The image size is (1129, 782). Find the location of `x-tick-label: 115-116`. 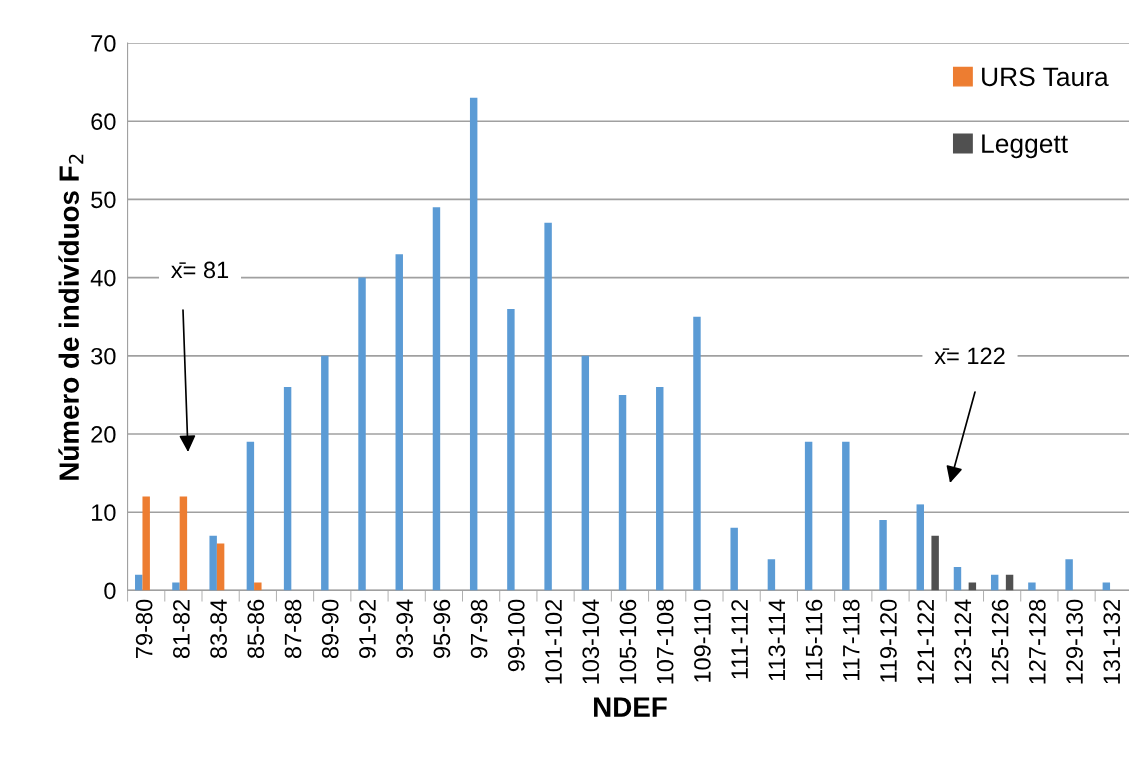

x-tick-label: 115-116 is located at coordinates (814, 640).